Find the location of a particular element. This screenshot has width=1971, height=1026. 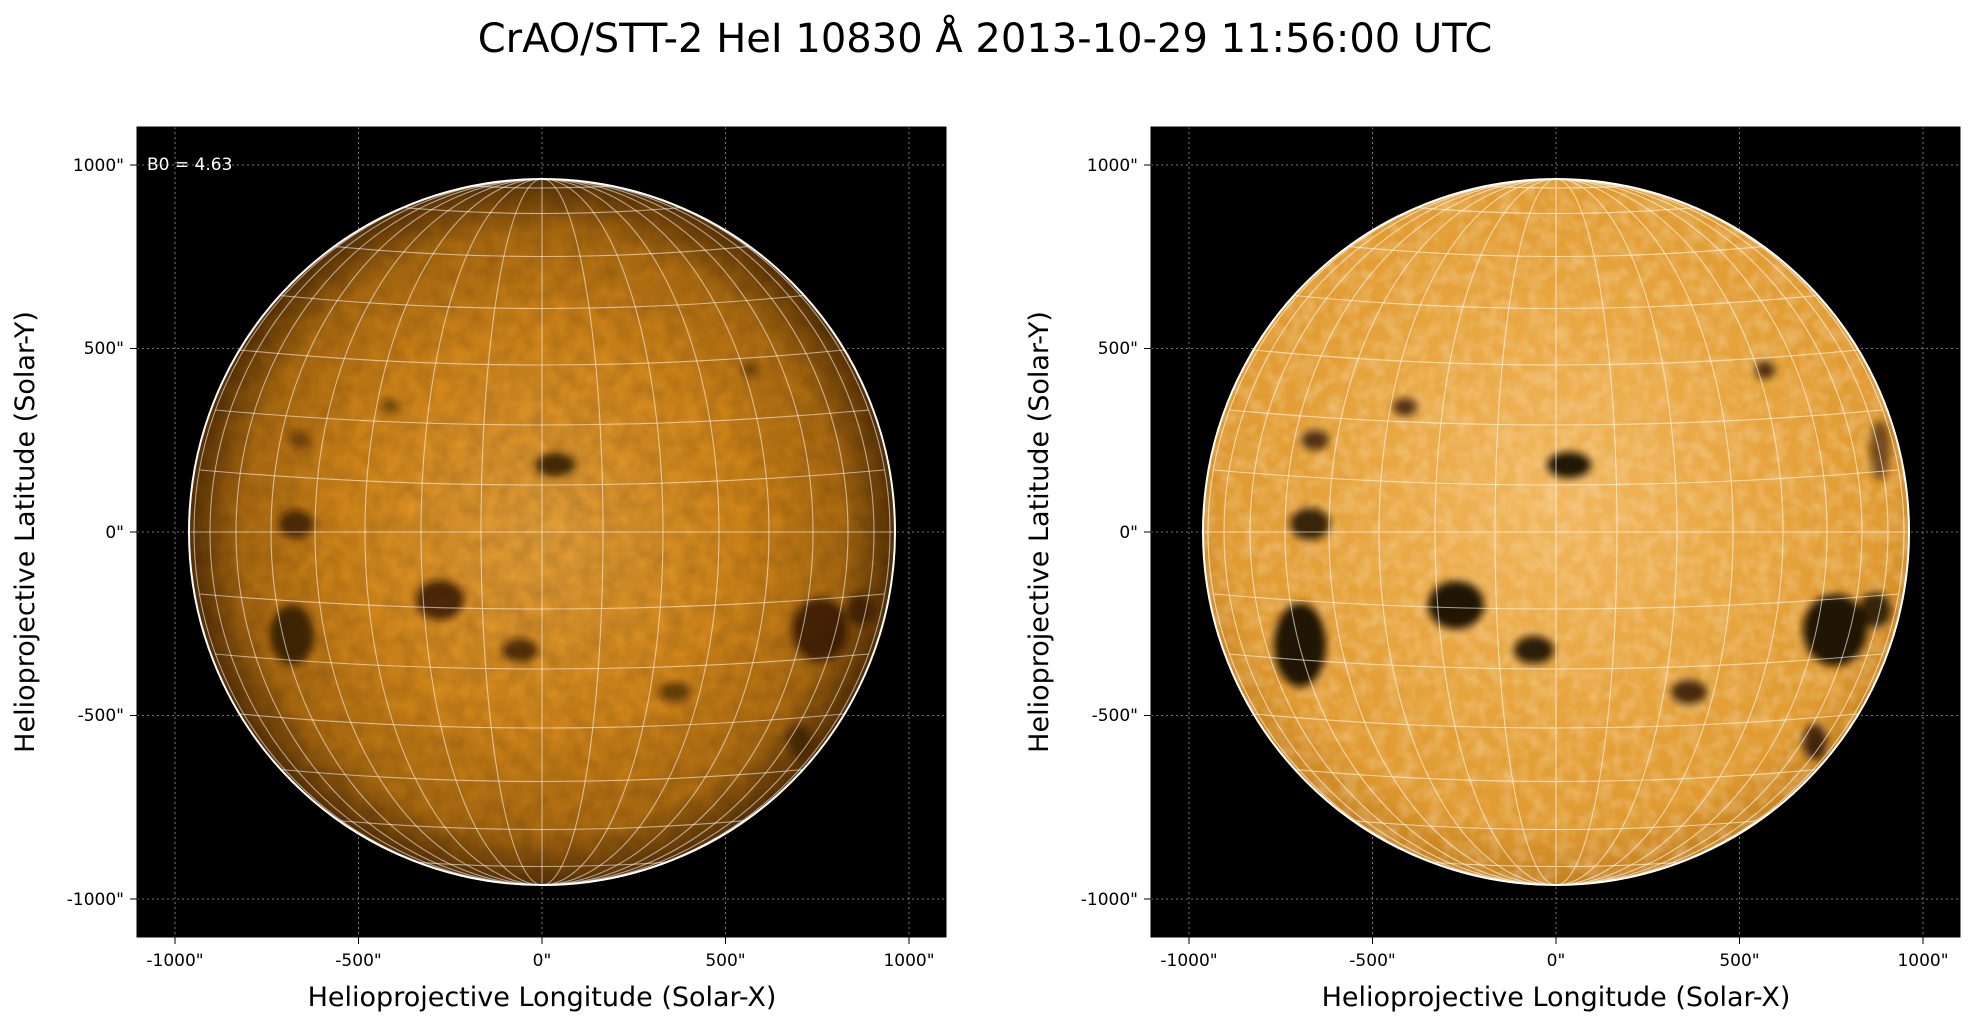

y-ticks-left is located at coordinates (133, 532).